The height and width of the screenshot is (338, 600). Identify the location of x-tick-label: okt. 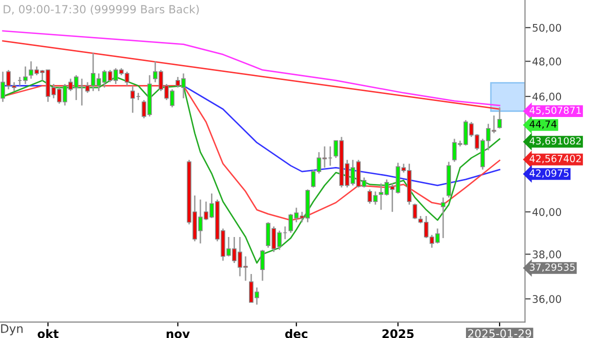
(48, 333).